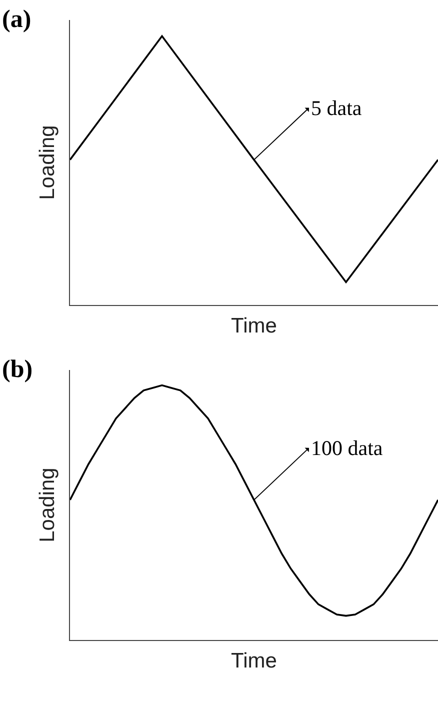  I want to click on chart-title: (a), so click(17, 19).